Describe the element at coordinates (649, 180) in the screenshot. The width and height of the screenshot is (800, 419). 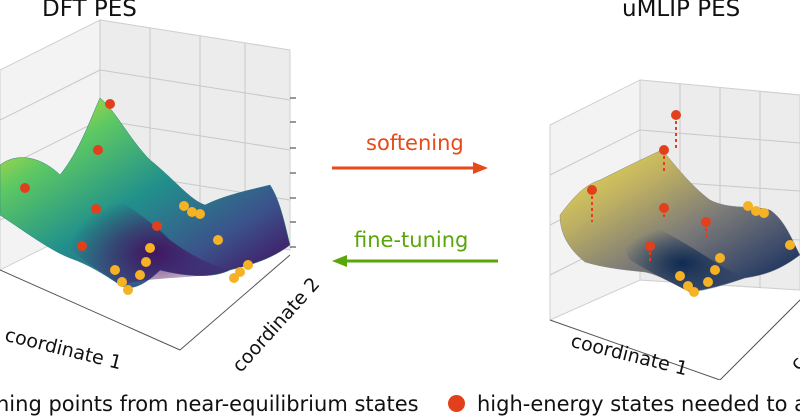
I see `umlip-high-energy-points` at that location.